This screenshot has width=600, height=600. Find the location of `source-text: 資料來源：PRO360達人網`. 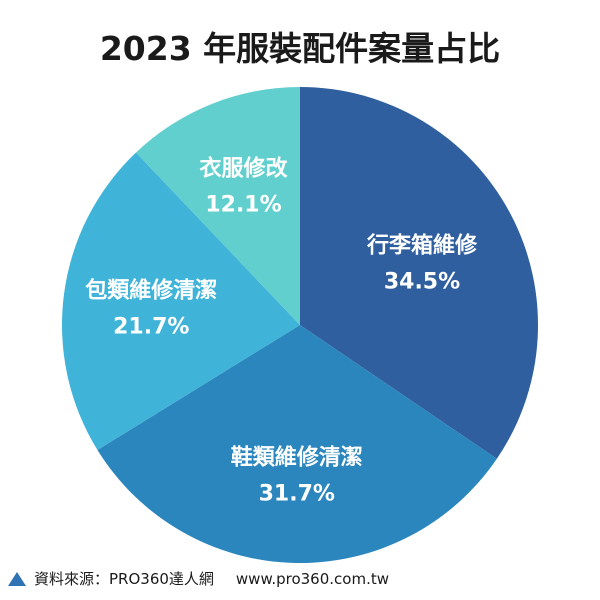

source-text: 資料來源：PRO360達人網 is located at coordinates (124, 579).